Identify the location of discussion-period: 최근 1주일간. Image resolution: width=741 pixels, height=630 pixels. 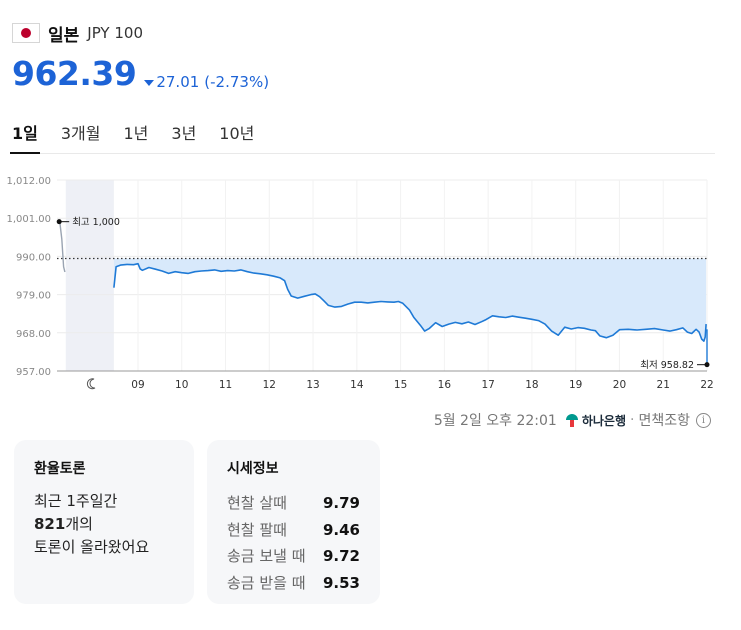
(76, 501).